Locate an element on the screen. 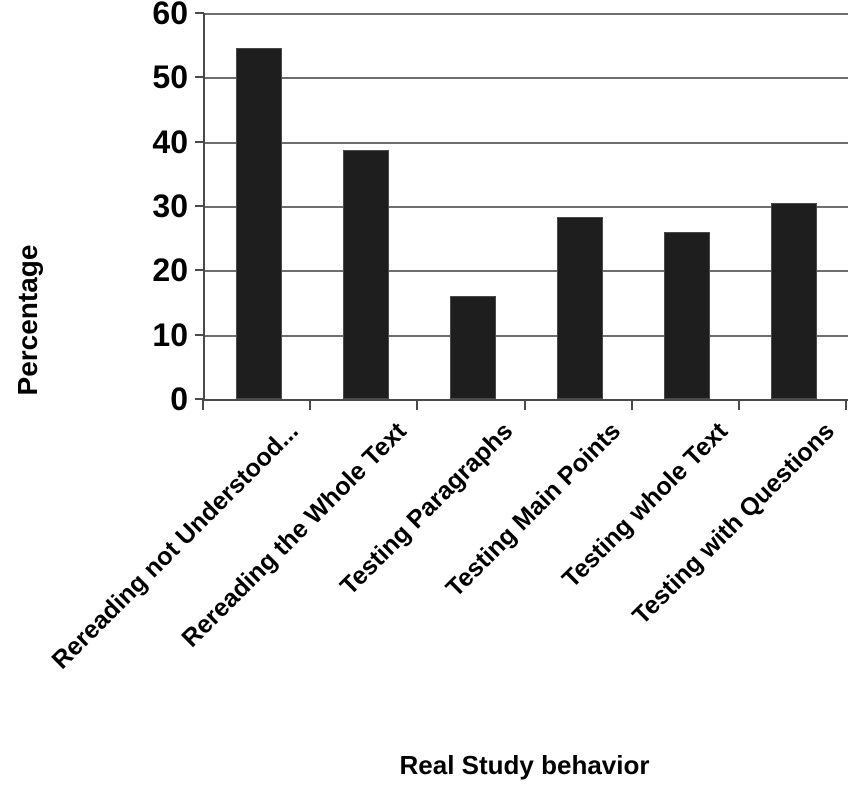  x-category-label: Testing Main Points is located at coordinates (533, 510).